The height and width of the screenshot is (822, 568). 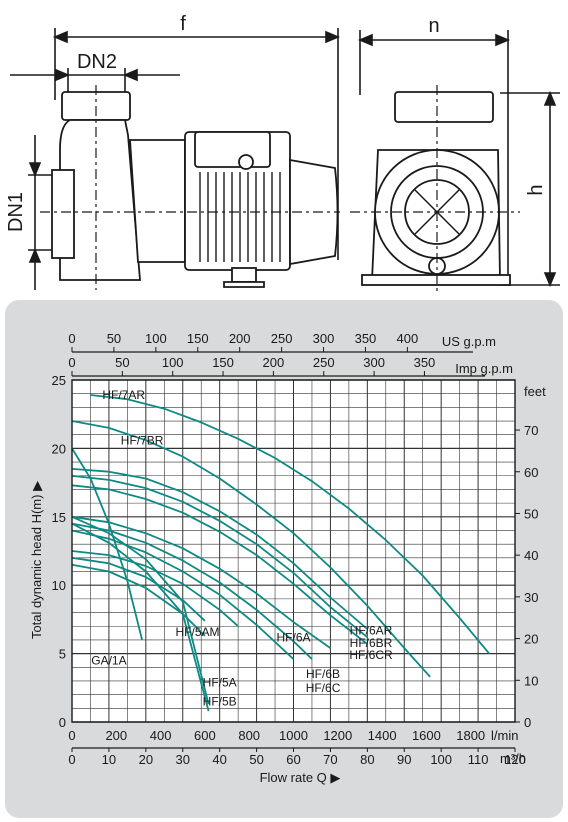 What do you see at coordinates (59, 380) in the screenshot?
I see `head-m-tick-label: 25` at bounding box center [59, 380].